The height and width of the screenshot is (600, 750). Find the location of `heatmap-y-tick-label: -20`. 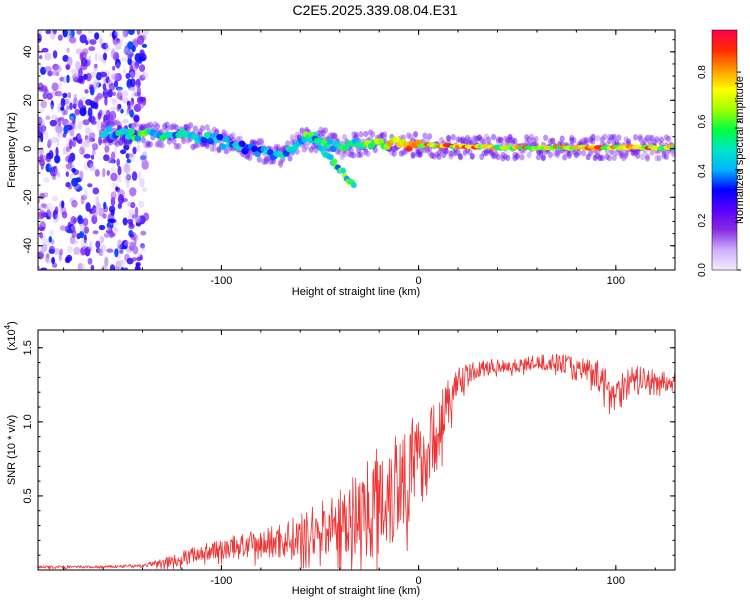

heatmap-y-tick-label: -20 is located at coordinates (28, 197).